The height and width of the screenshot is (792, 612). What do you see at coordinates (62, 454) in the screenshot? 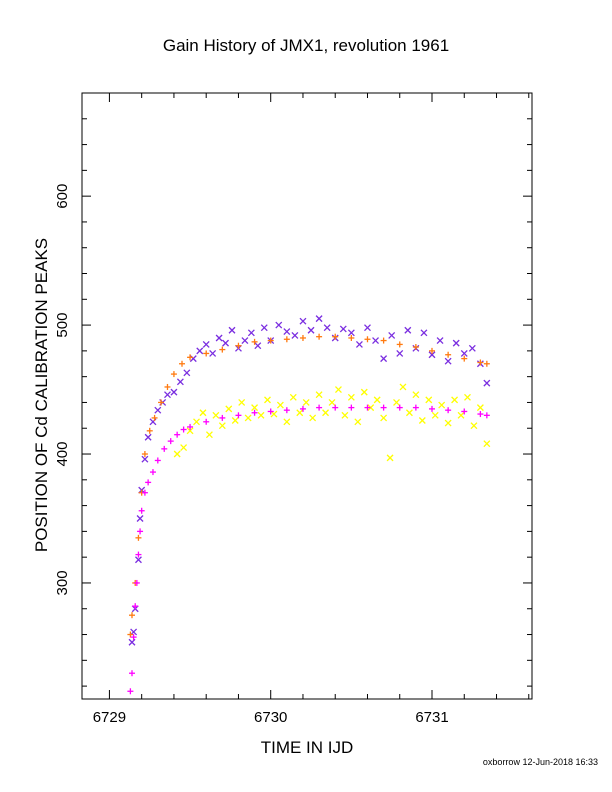
I see `y-tick-label: 400` at bounding box center [62, 454].